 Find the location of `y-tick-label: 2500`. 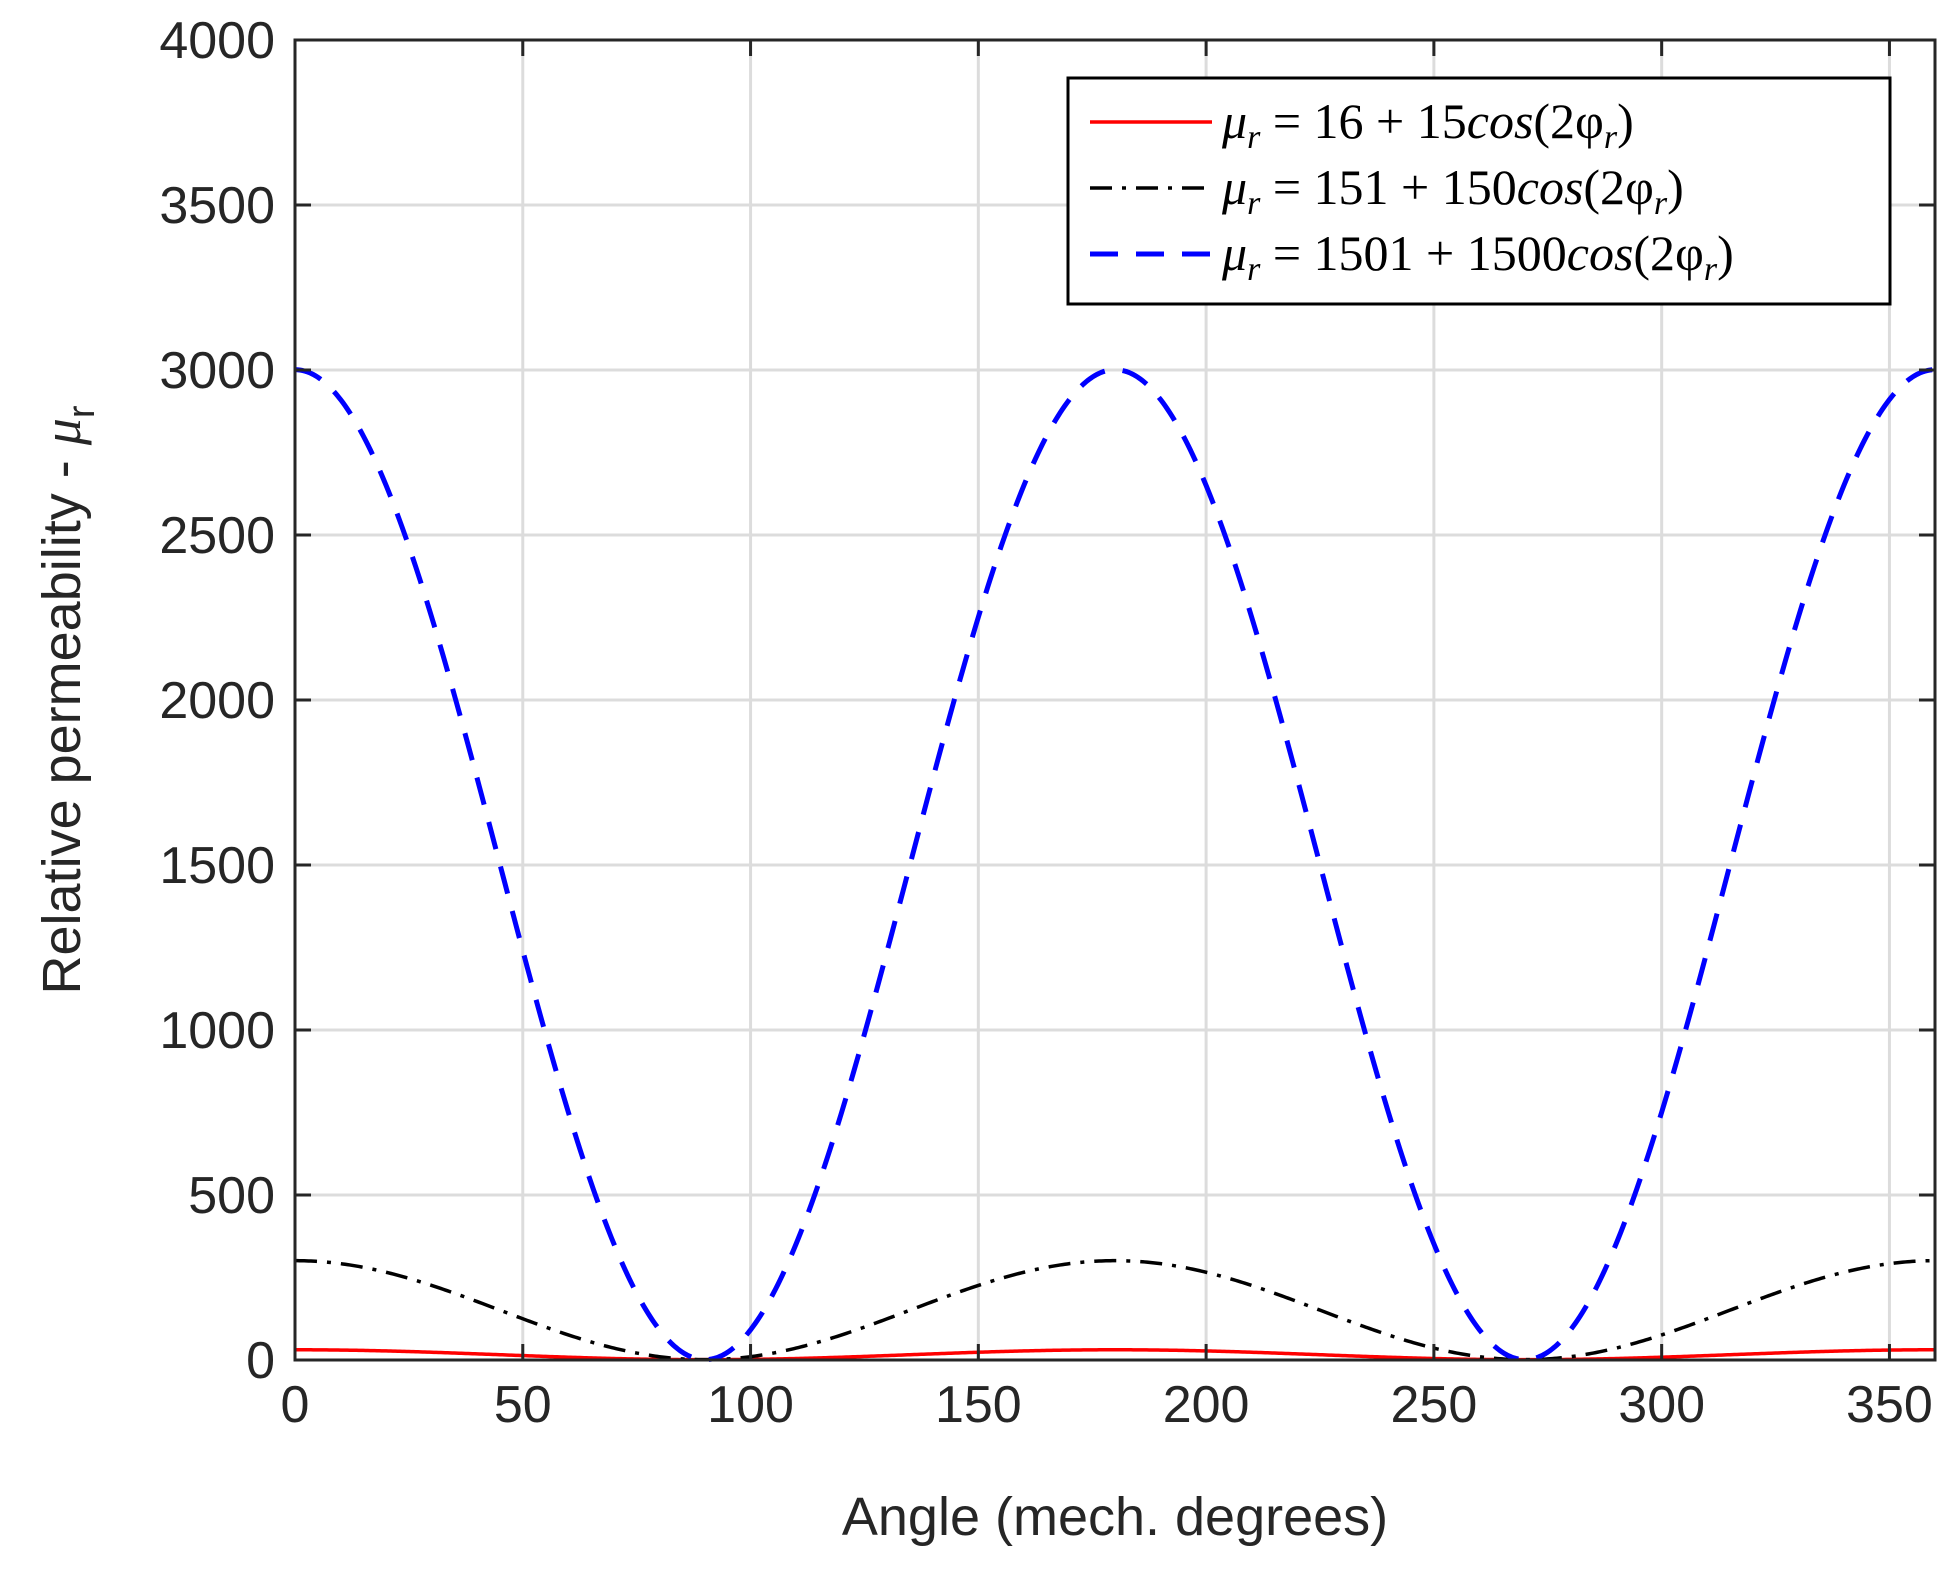

y-tick-label: 2500 is located at coordinates (217, 536).